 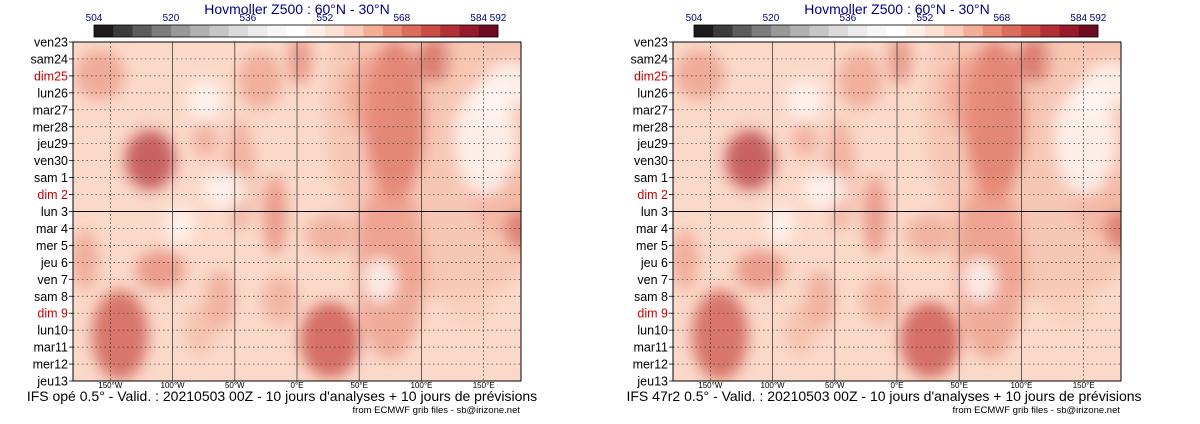 I want to click on x-lon-label: 0°E, so click(x=897, y=385).